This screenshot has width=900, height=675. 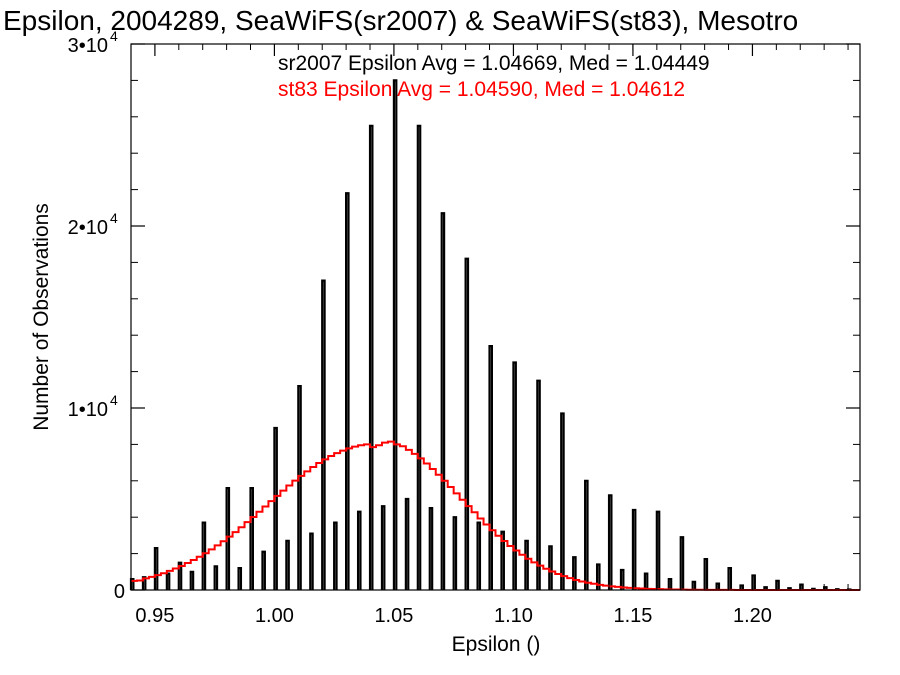 I want to click on x-tick-label: 1.20, so click(x=752, y=616).